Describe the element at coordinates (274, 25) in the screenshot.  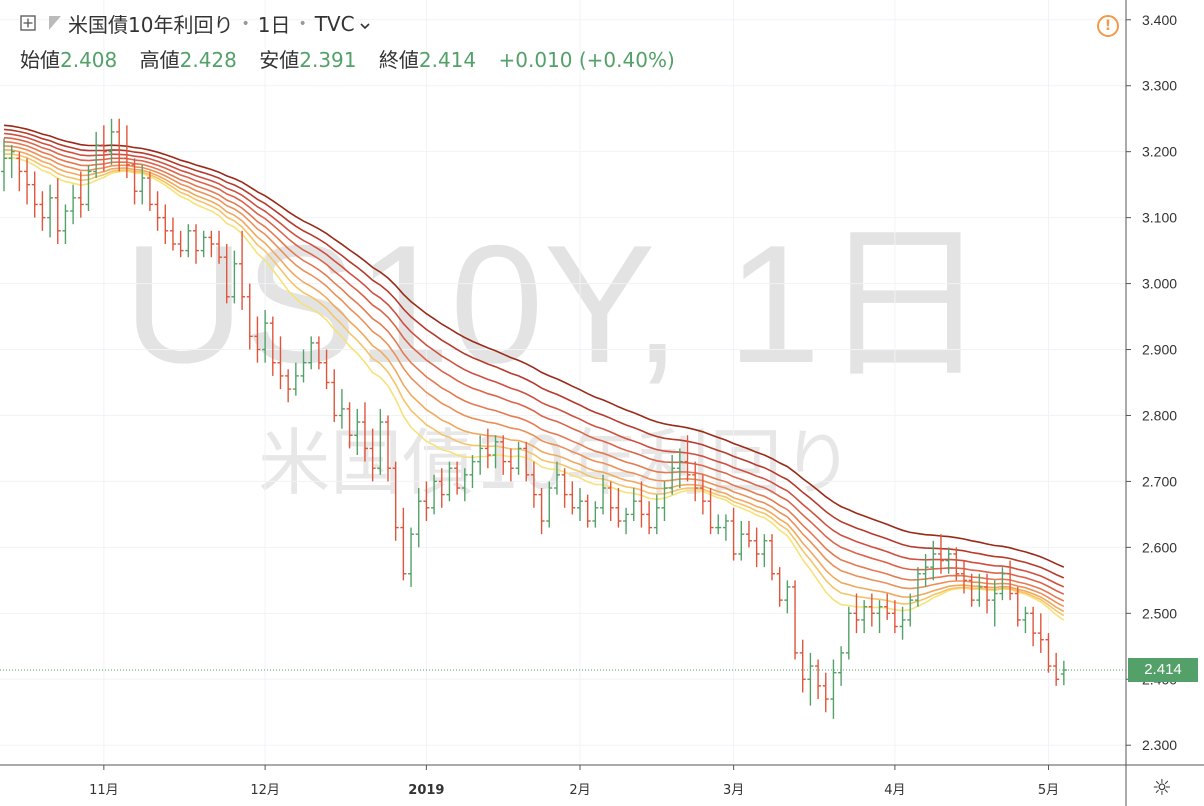
I see `interval-label: 1日` at that location.